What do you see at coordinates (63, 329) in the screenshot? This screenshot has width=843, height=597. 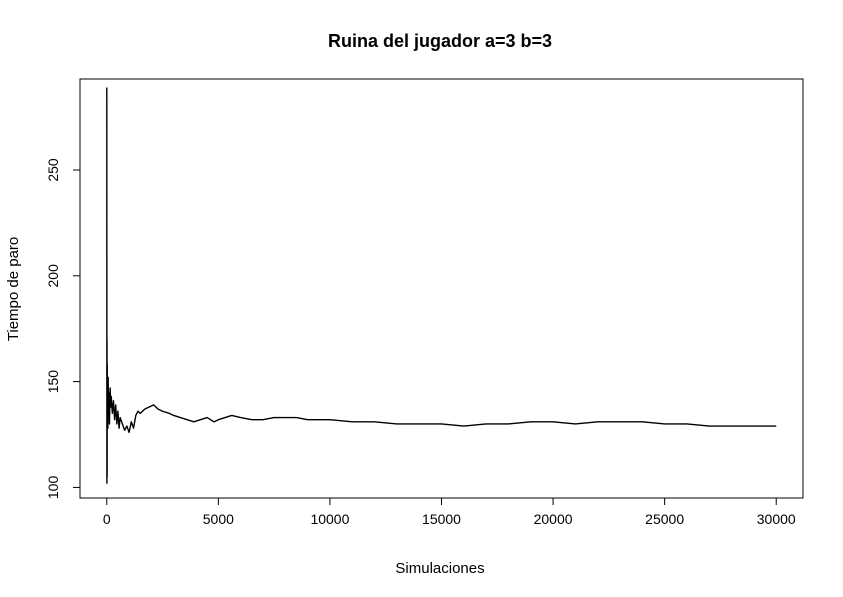 I see `y-axis: 100 150 200 250` at bounding box center [63, 329].